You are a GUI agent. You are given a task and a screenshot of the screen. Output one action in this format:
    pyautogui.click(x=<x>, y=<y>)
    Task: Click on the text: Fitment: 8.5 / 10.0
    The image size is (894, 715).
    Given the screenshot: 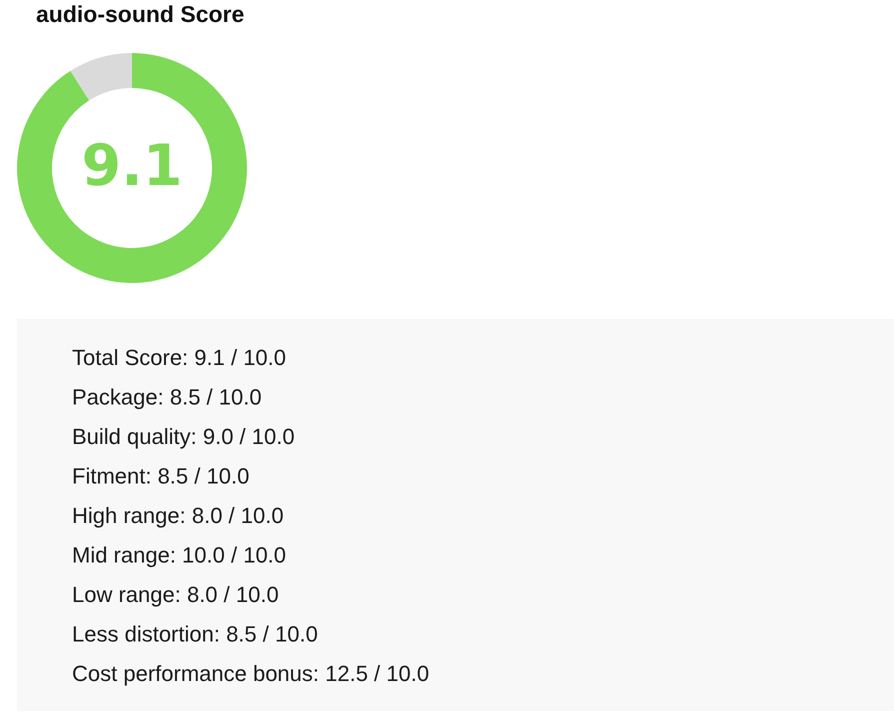 What is the action you would take?
    pyautogui.click(x=161, y=476)
    